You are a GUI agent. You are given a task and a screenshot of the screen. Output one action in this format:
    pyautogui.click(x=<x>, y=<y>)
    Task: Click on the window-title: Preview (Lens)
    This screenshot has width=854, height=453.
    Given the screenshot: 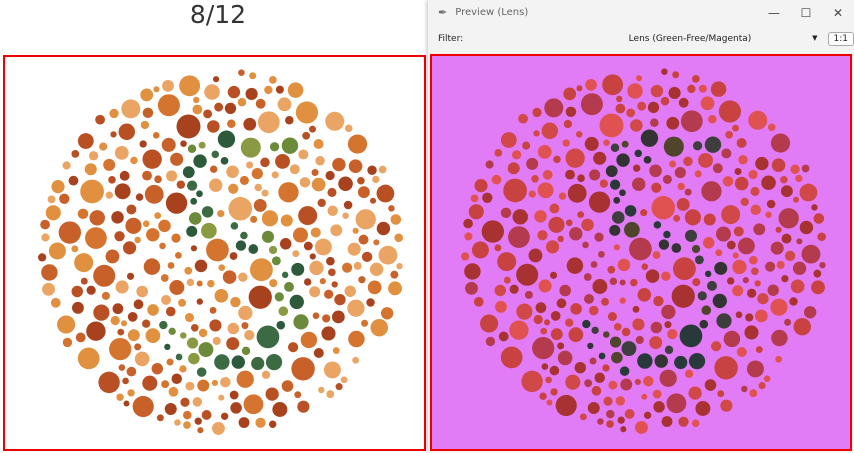 What is the action you would take?
    pyautogui.click(x=492, y=12)
    